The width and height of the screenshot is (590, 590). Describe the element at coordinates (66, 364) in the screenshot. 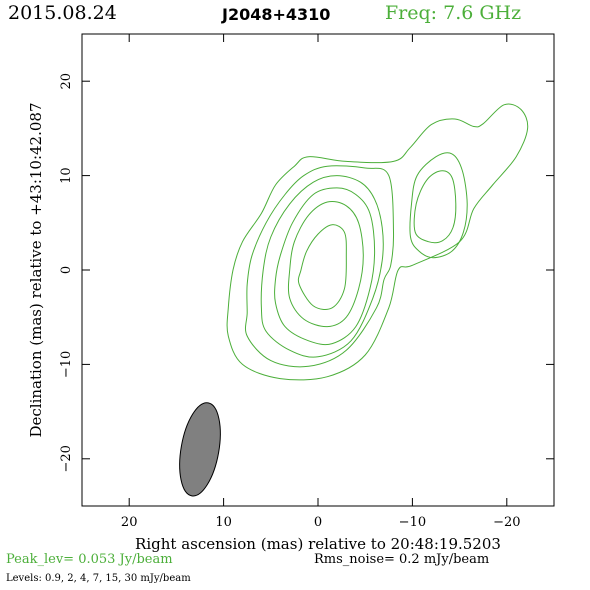

I see `y-tick-label: −10` at that location.